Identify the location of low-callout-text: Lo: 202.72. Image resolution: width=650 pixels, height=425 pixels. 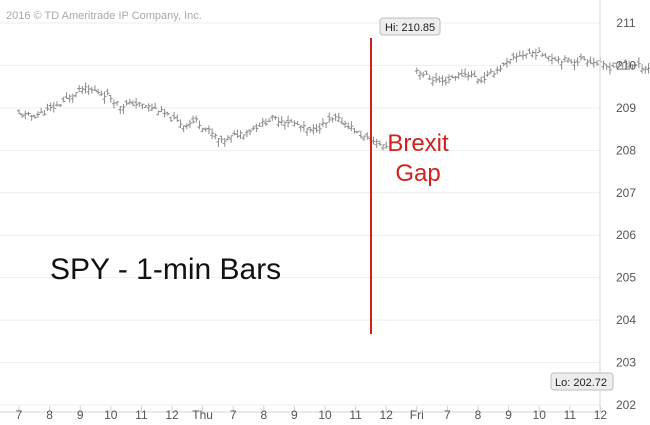
(581, 383).